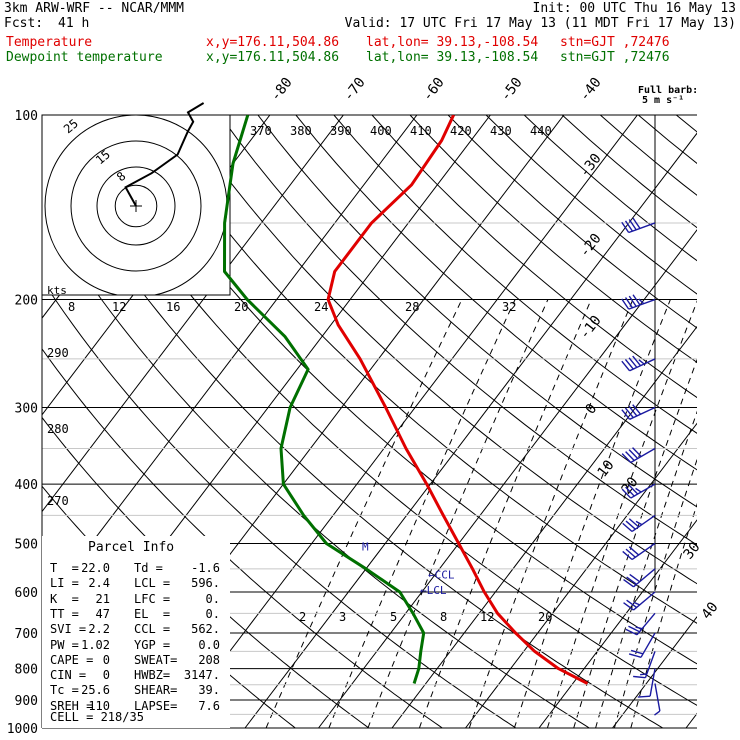 The image size is (740, 740). What do you see at coordinates (301, 131) in the screenshot?
I see `theta-label: 380` at bounding box center [301, 131].